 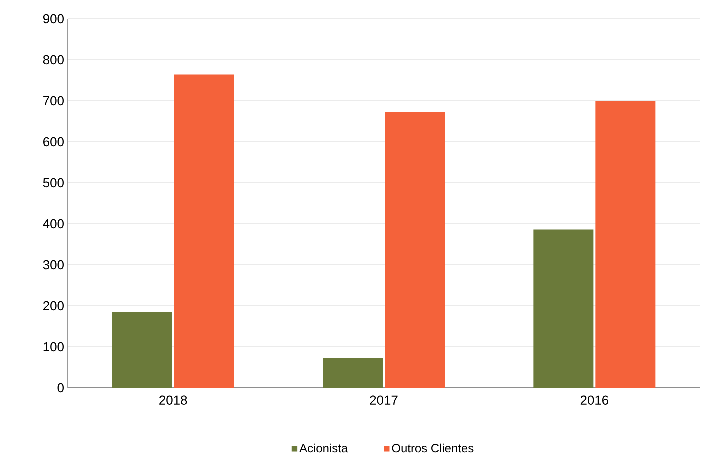 What do you see at coordinates (384, 400) in the screenshot?
I see `x-tick-label: 2017` at bounding box center [384, 400].